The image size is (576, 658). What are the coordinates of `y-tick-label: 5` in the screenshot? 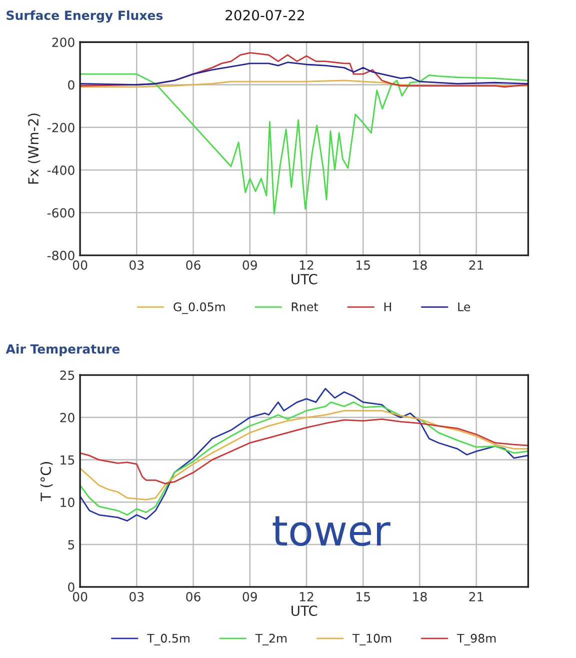 It's located at (71, 545).